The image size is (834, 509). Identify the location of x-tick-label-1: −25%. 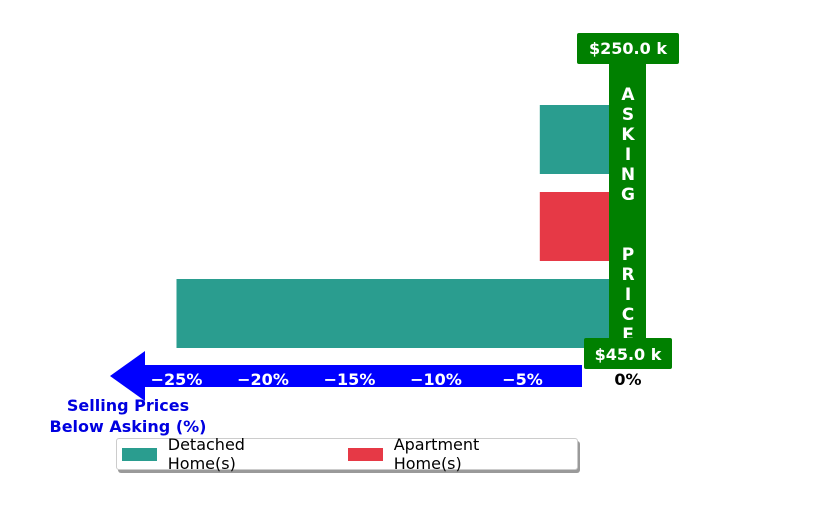
(177, 379).